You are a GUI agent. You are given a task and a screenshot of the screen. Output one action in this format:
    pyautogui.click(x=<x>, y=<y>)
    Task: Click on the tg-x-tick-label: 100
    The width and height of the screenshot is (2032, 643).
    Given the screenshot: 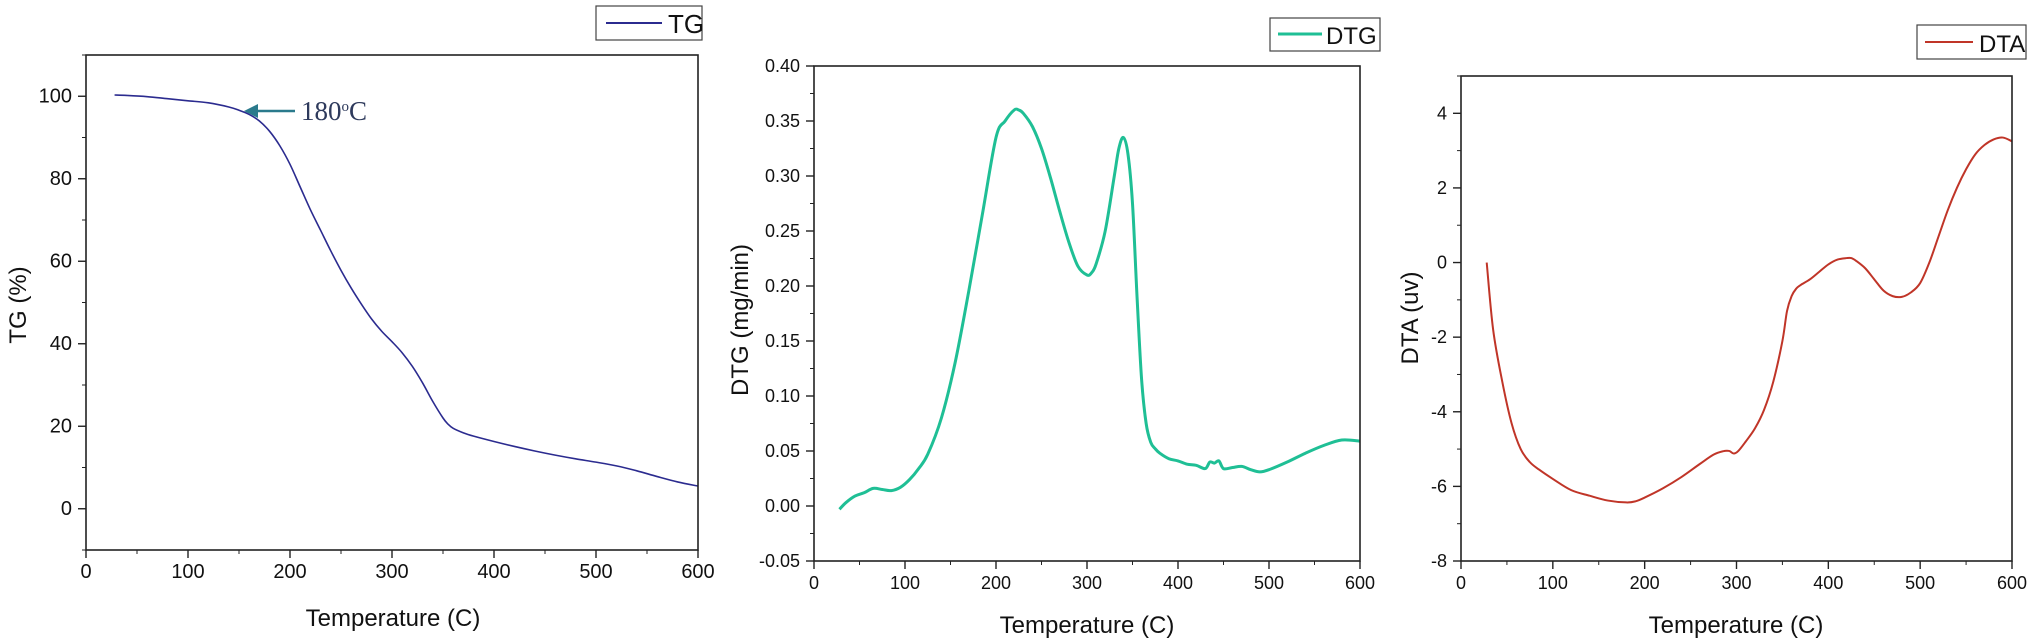 What is the action you would take?
    pyautogui.click(x=187, y=572)
    